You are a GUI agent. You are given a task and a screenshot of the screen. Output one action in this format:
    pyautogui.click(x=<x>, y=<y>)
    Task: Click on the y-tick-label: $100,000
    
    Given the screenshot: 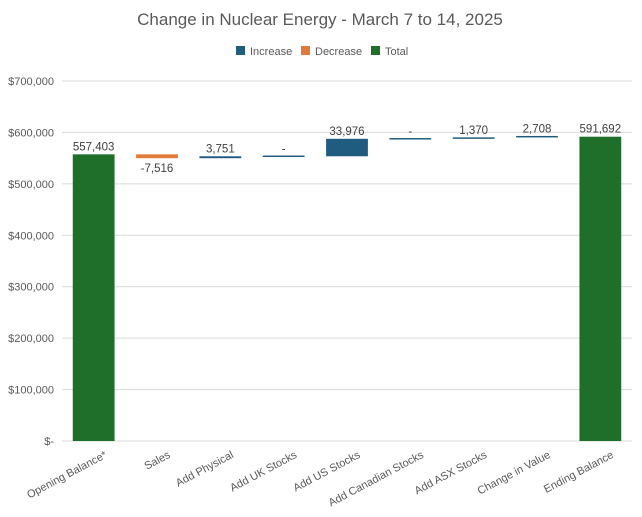 What is the action you would take?
    pyautogui.click(x=31, y=391)
    